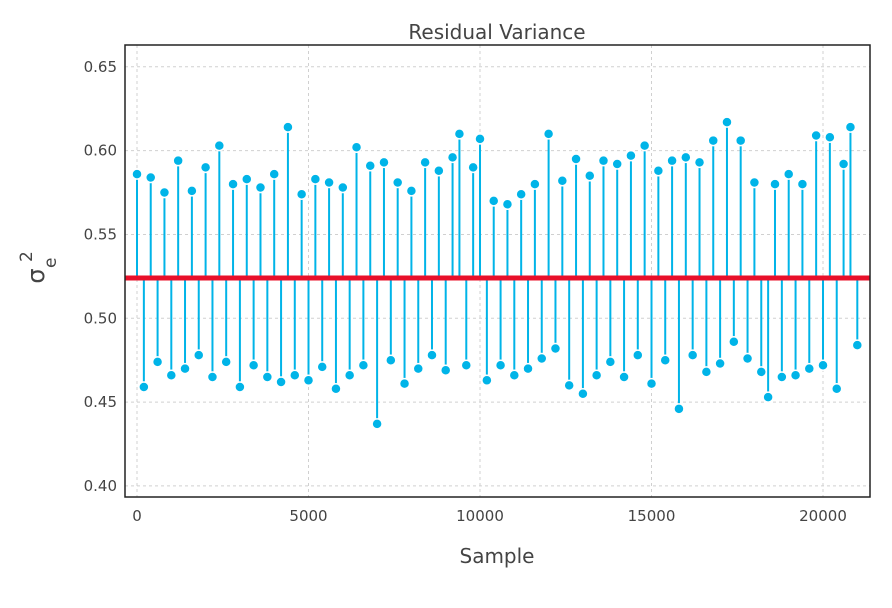 This screenshot has height=608, width=892. What do you see at coordinates (51, 263) in the screenshot?
I see `y-label-sub: e` at bounding box center [51, 263].